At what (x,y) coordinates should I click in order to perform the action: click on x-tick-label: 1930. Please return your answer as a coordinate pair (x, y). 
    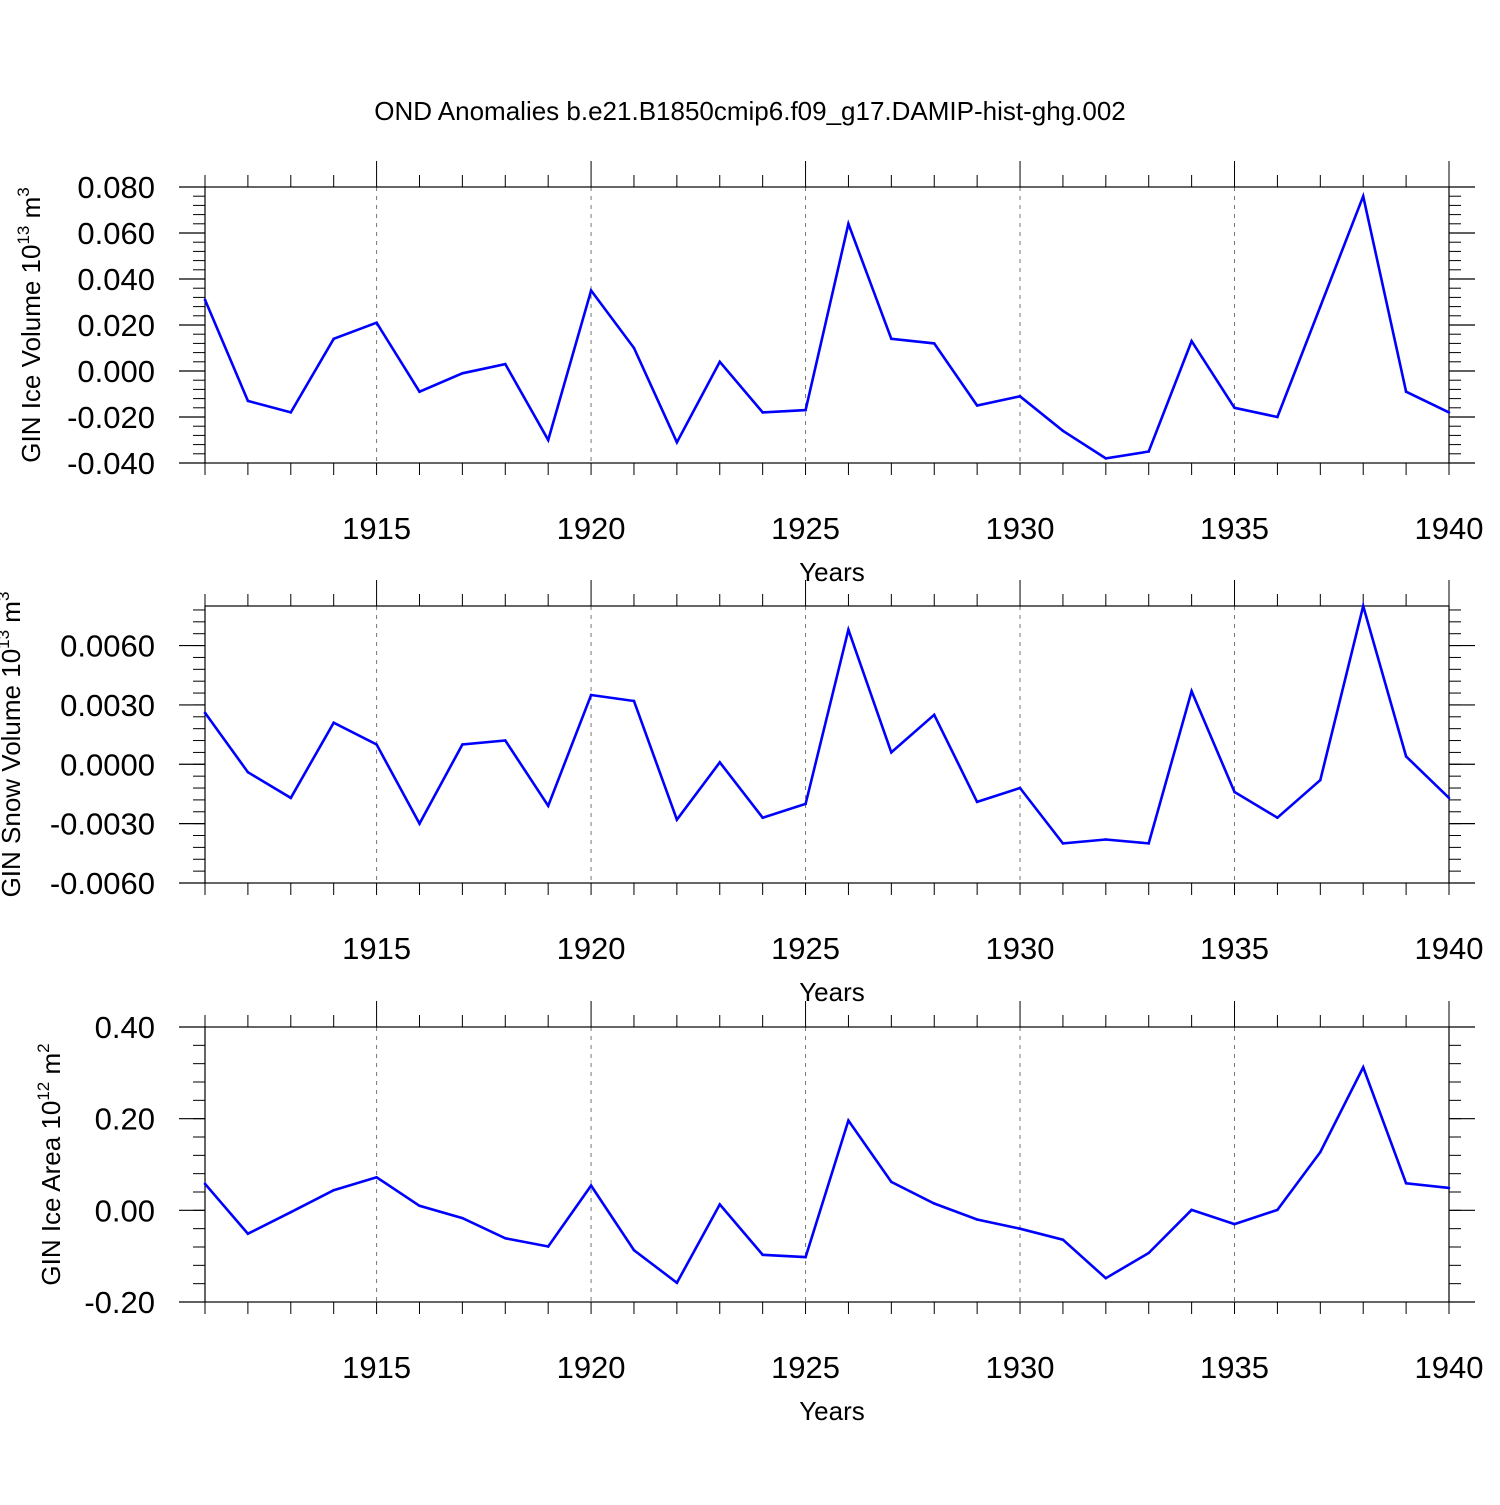
    Looking at the image, I should click on (1020, 948).